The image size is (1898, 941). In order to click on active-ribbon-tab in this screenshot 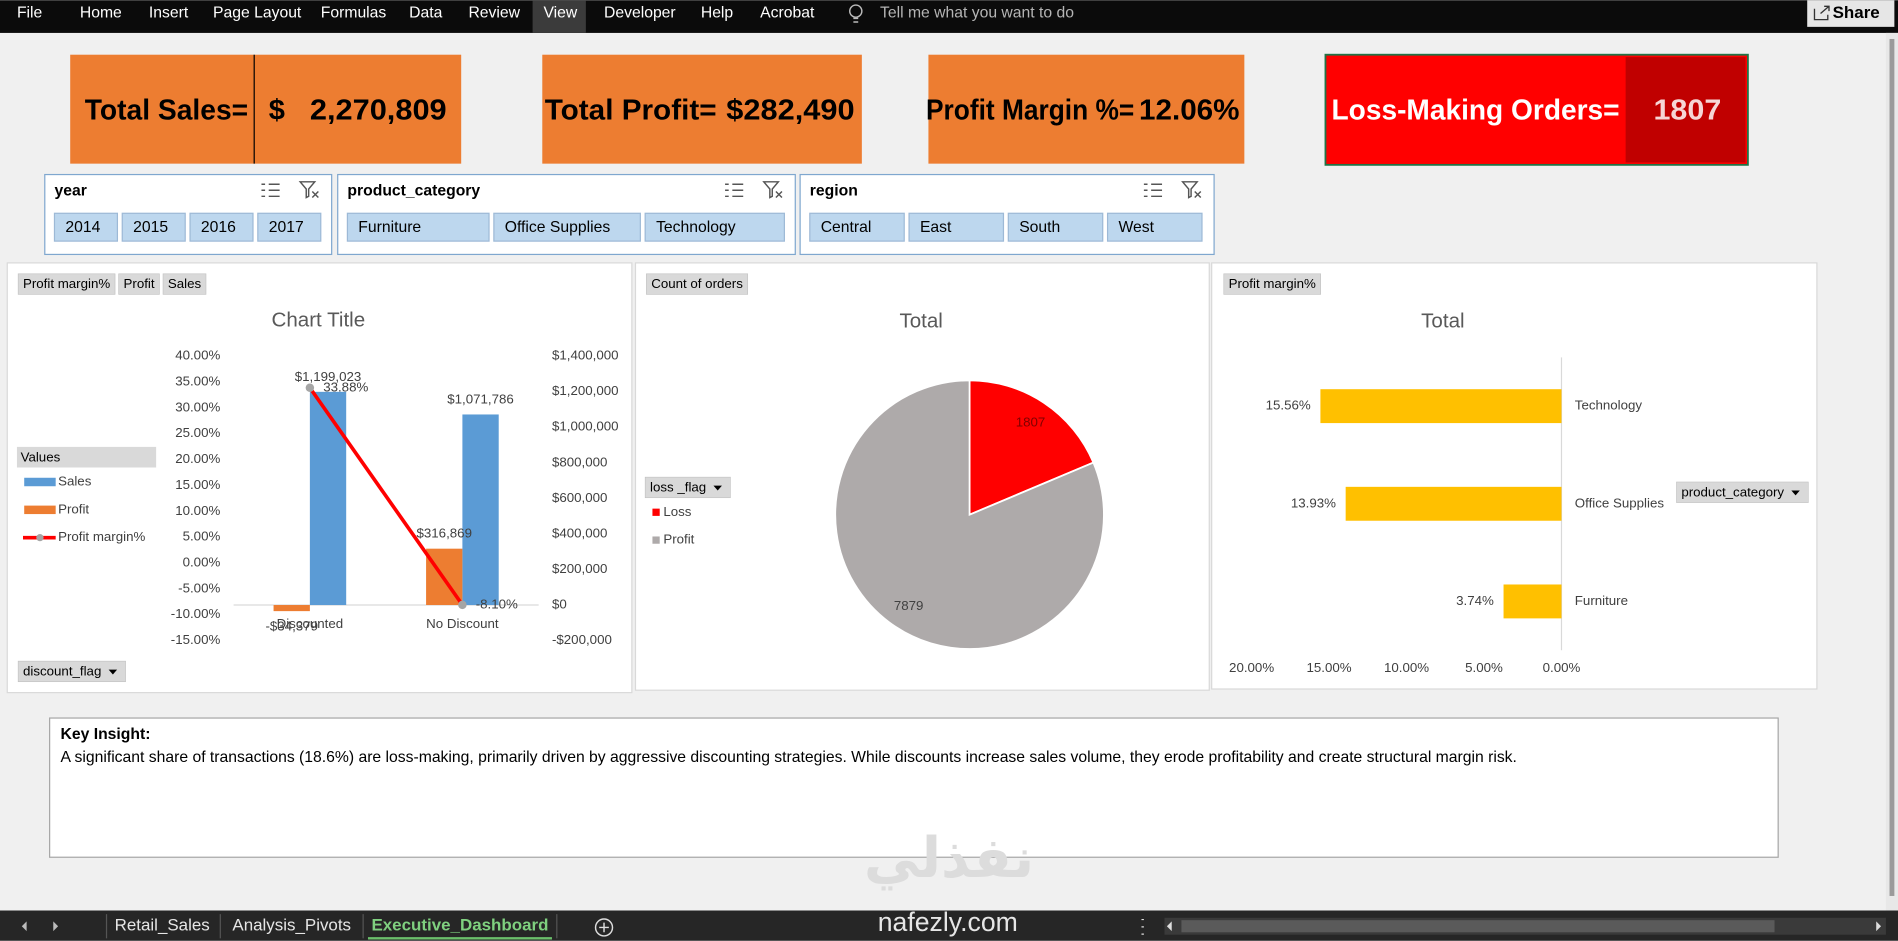, I will do `click(559, 16)`.